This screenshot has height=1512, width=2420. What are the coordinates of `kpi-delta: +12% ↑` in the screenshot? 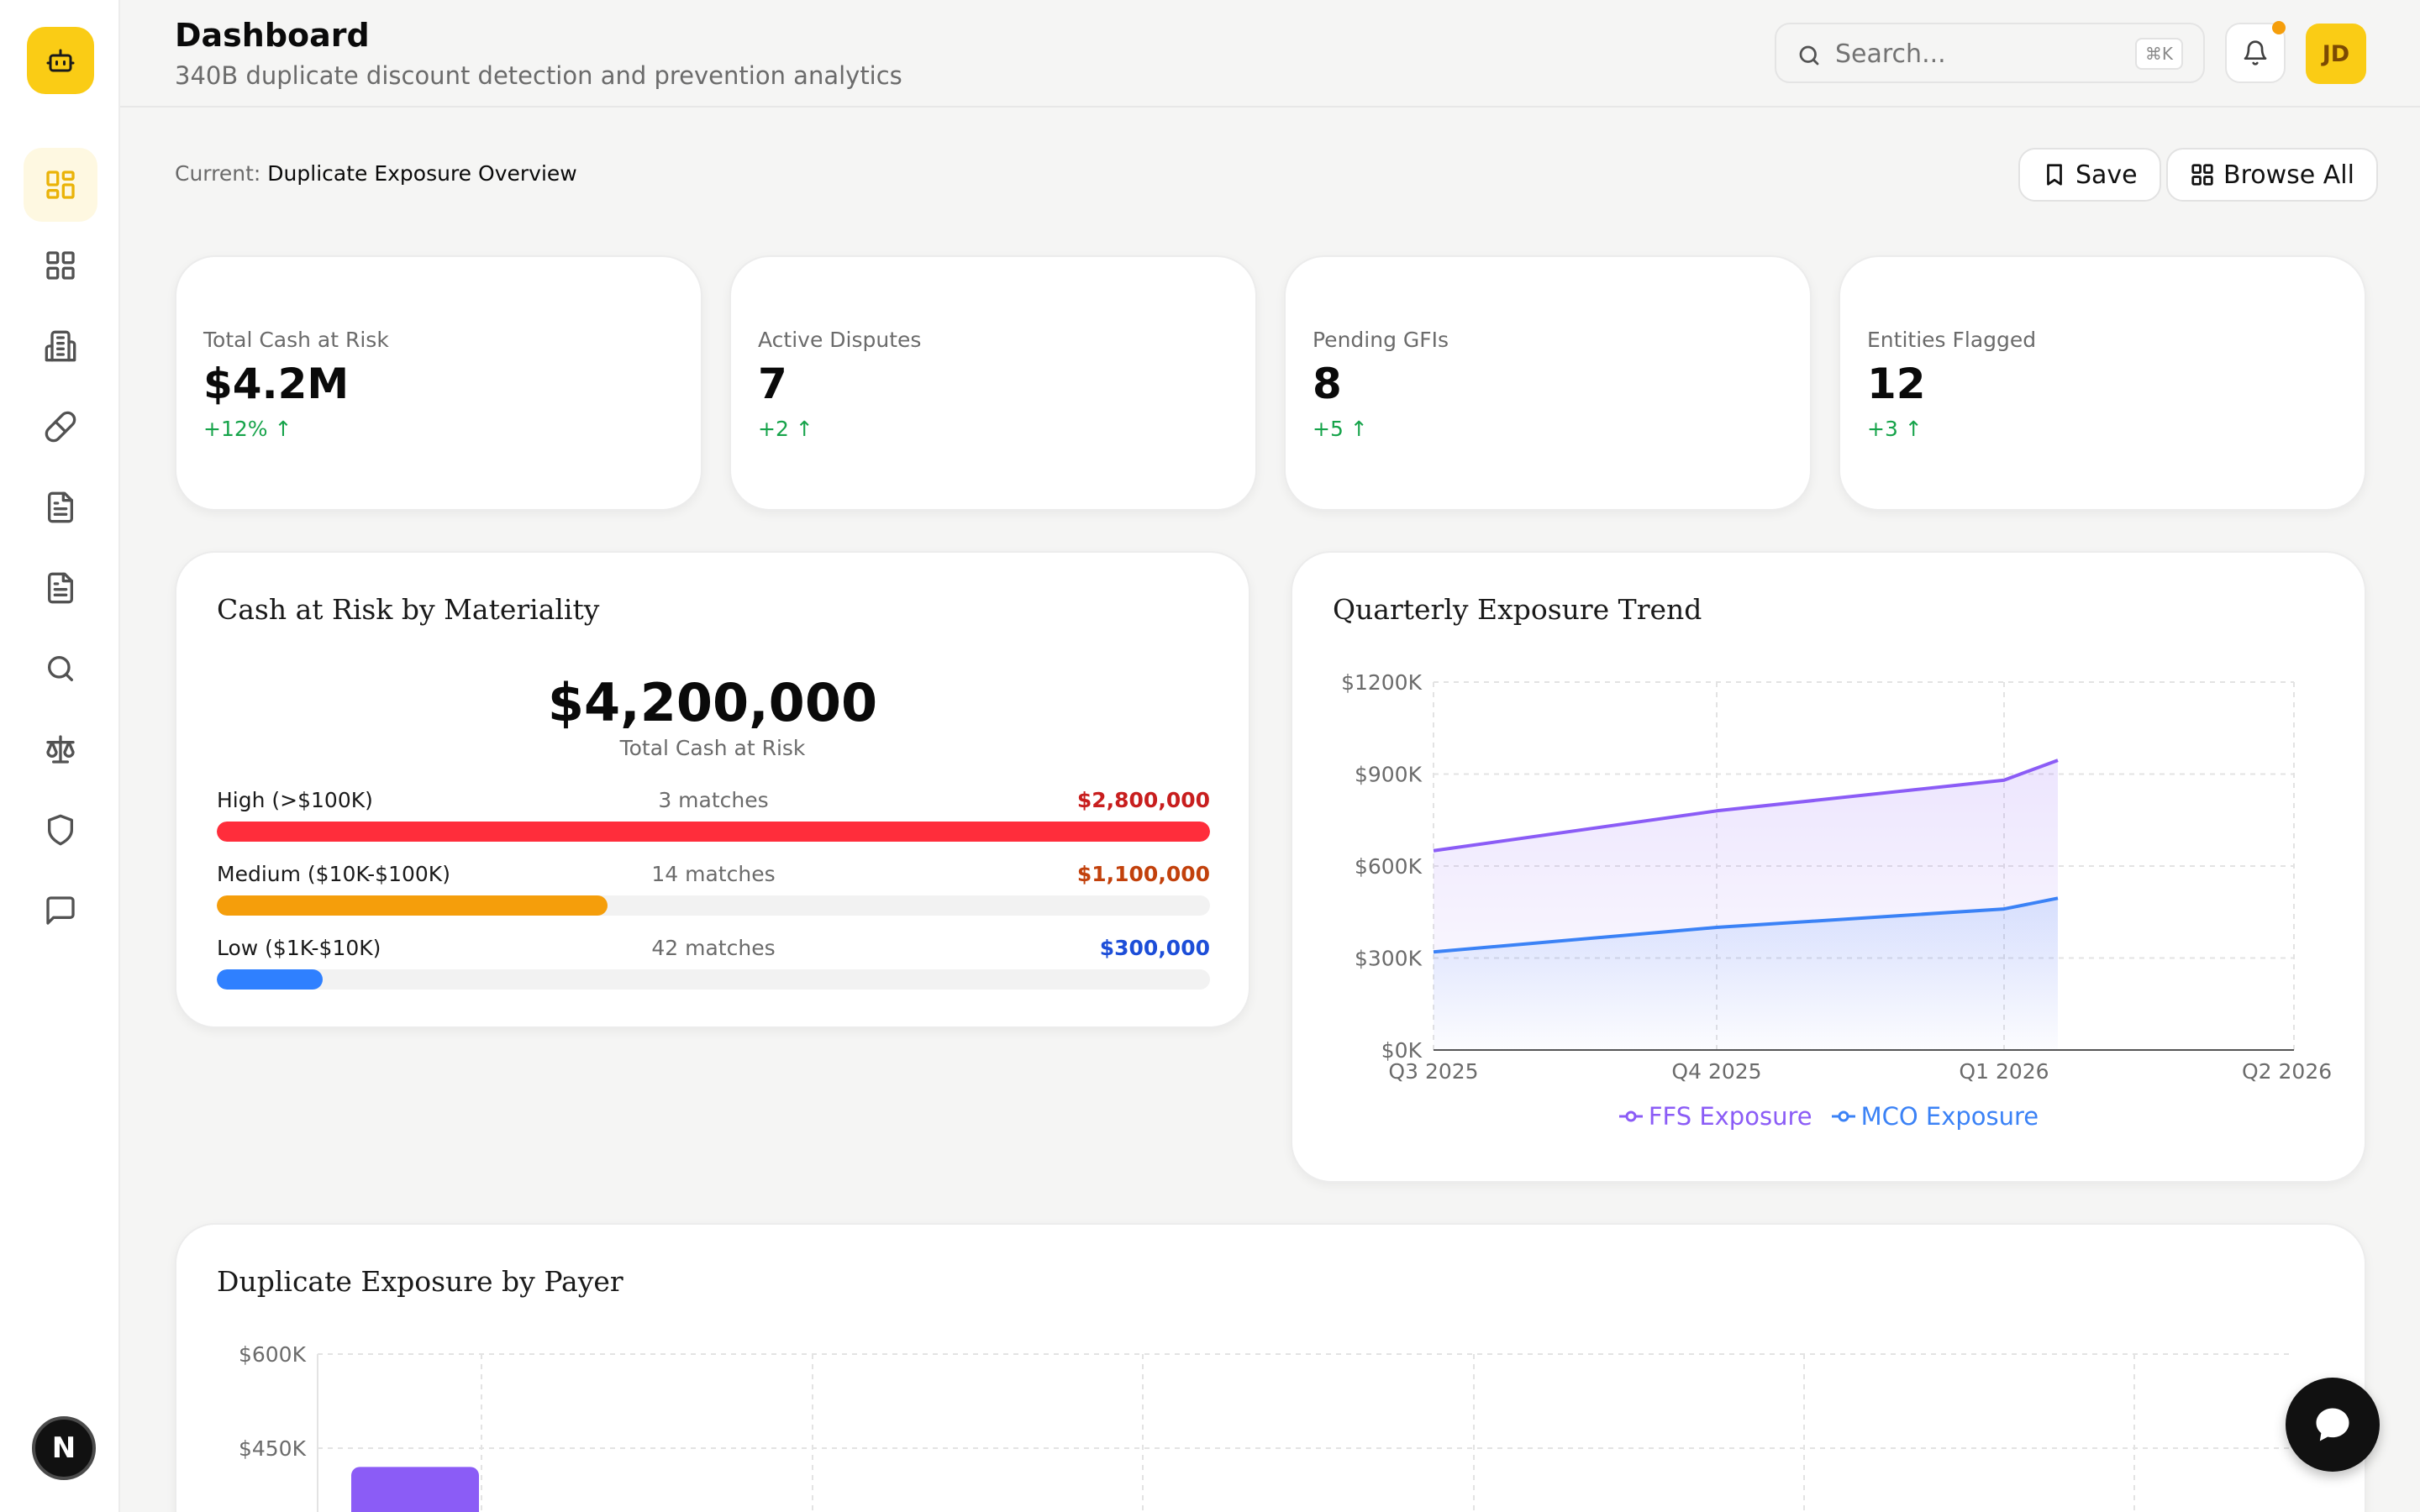 It's located at (248, 429).